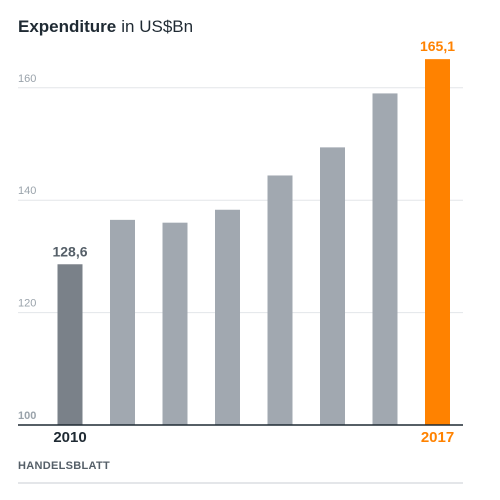 This screenshot has width=500, height=500. Describe the element at coordinates (27, 79) in the screenshot. I see `y-tick-label-160: 160` at that location.